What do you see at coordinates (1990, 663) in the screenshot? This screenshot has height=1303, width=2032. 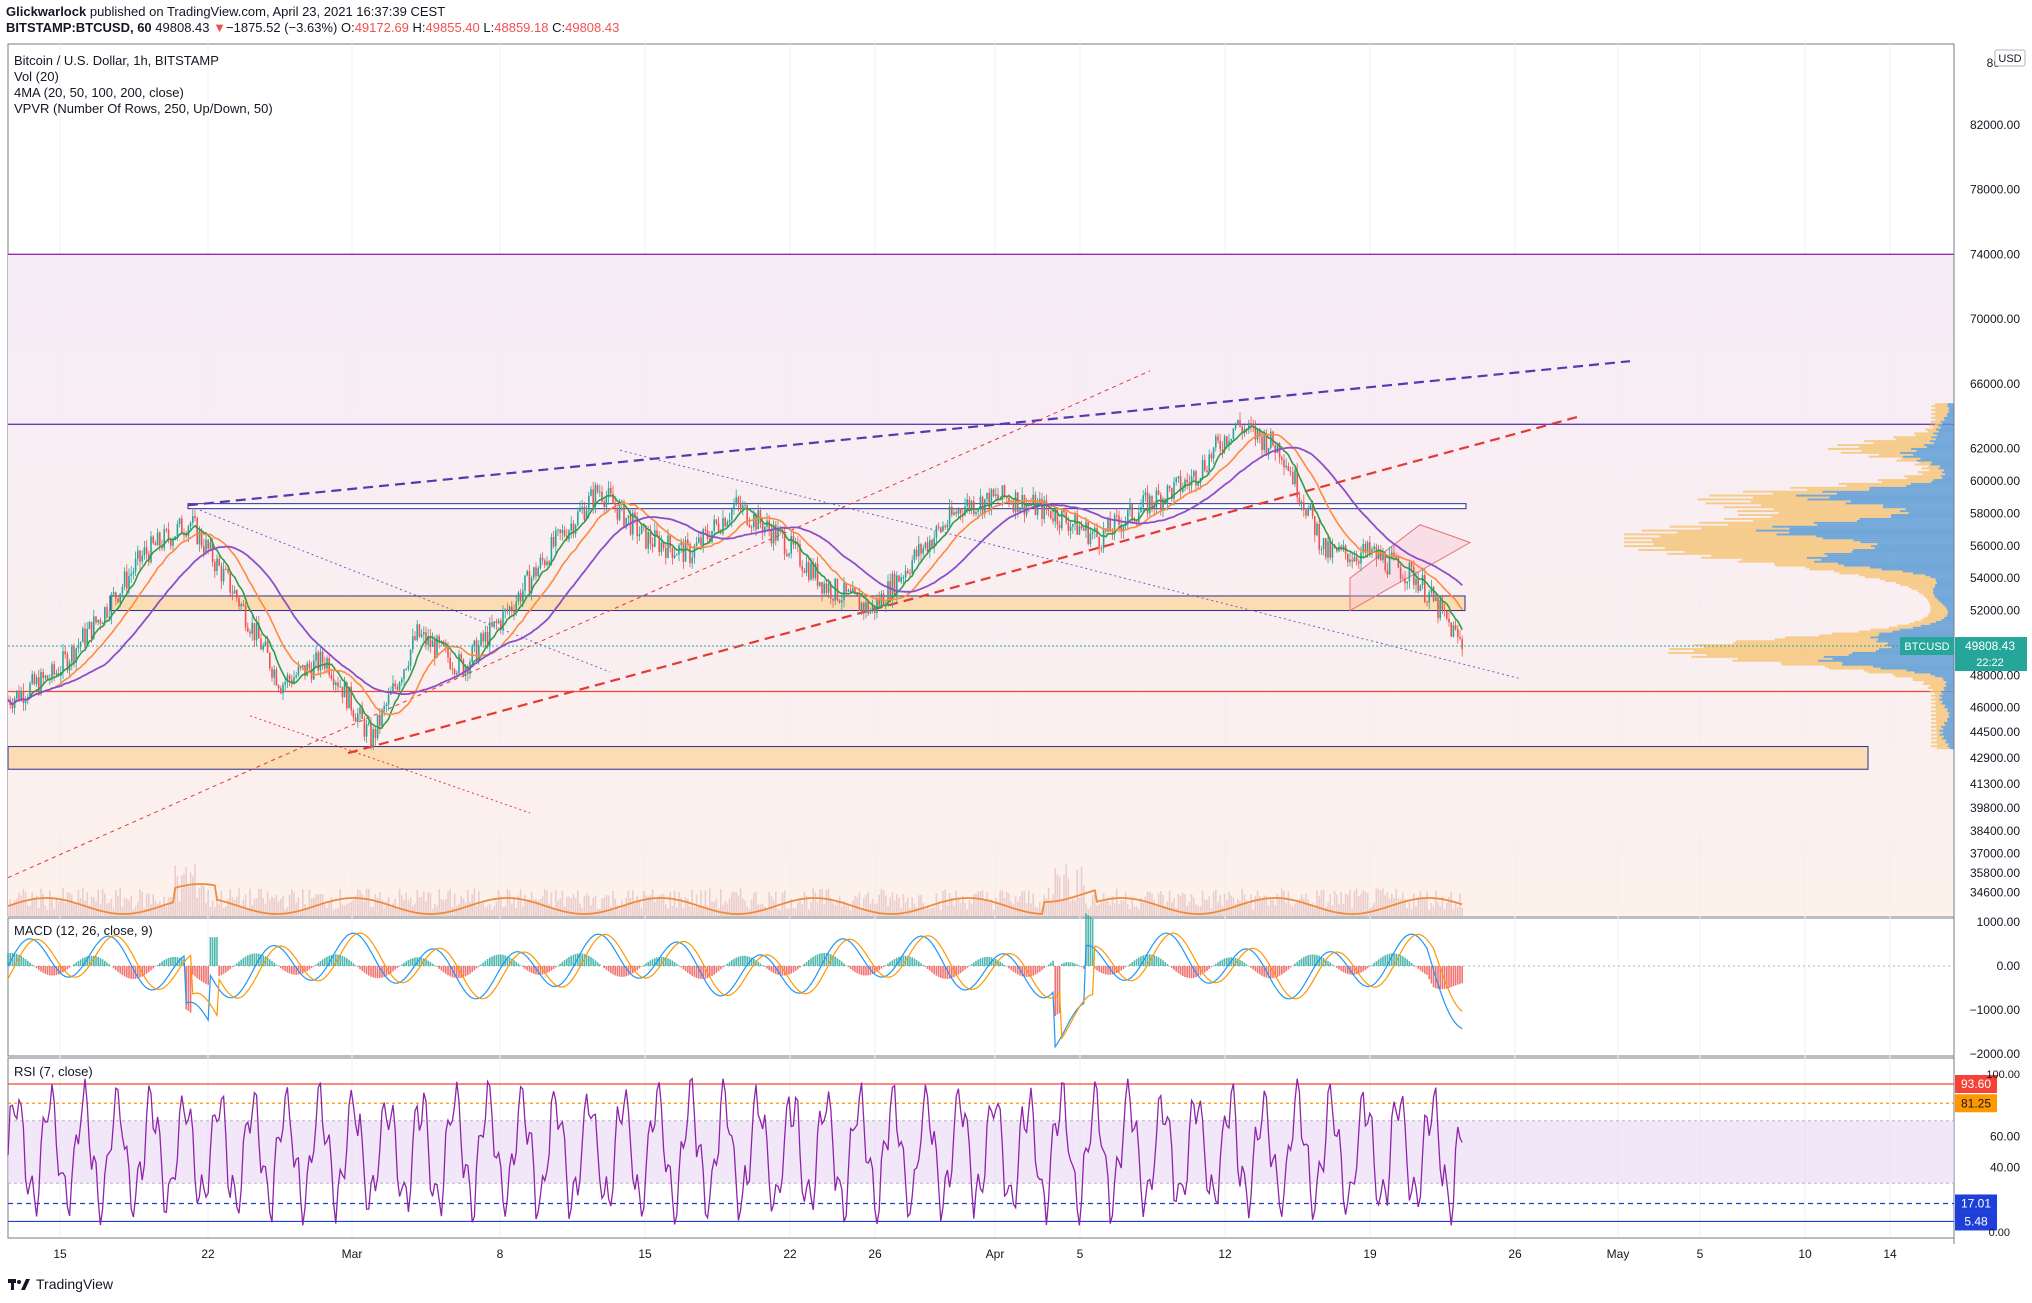 I see `countdown-label: 22:22` at bounding box center [1990, 663].